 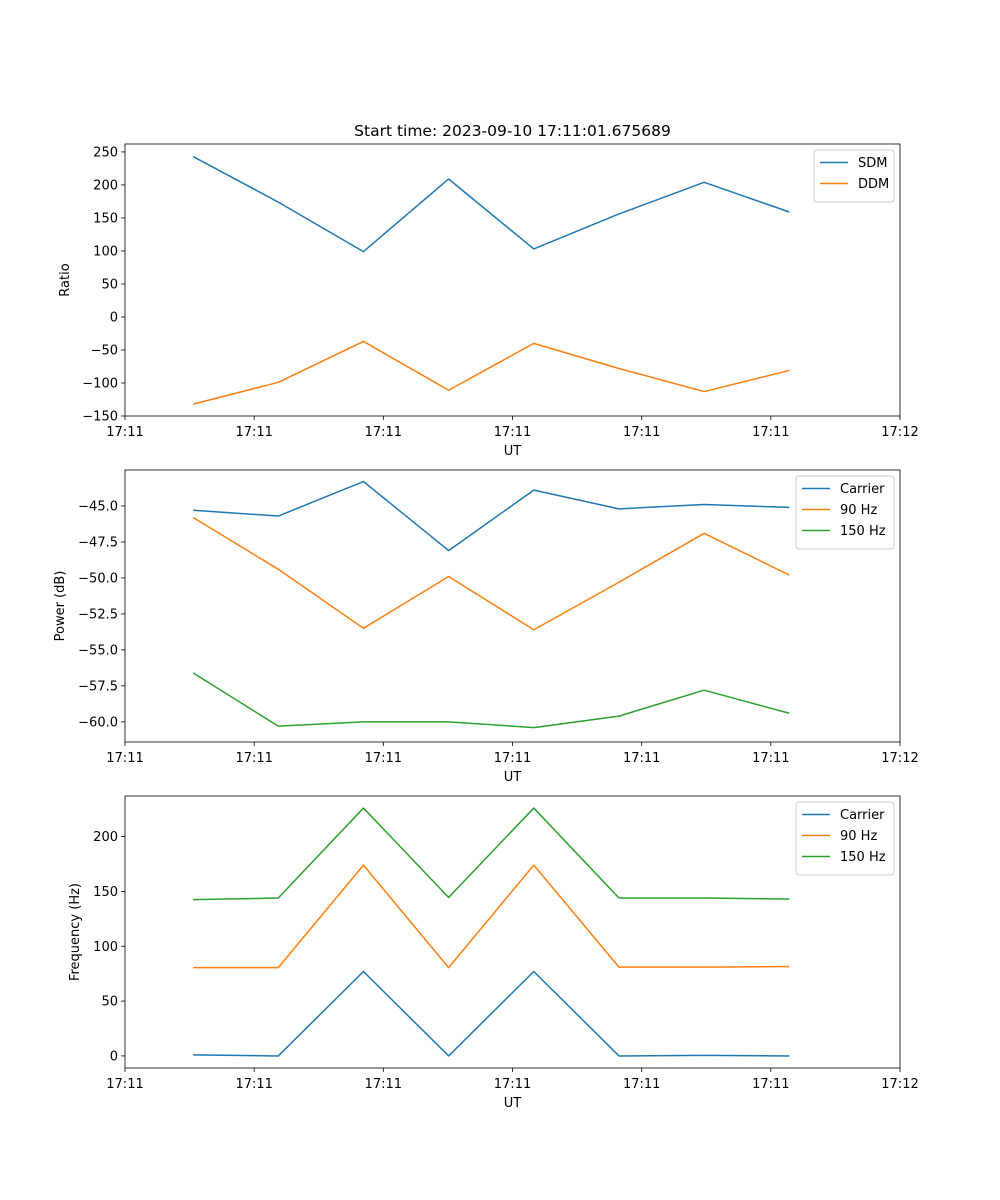 What do you see at coordinates (104, 350) in the screenshot?
I see `y-tick-label: −50` at bounding box center [104, 350].